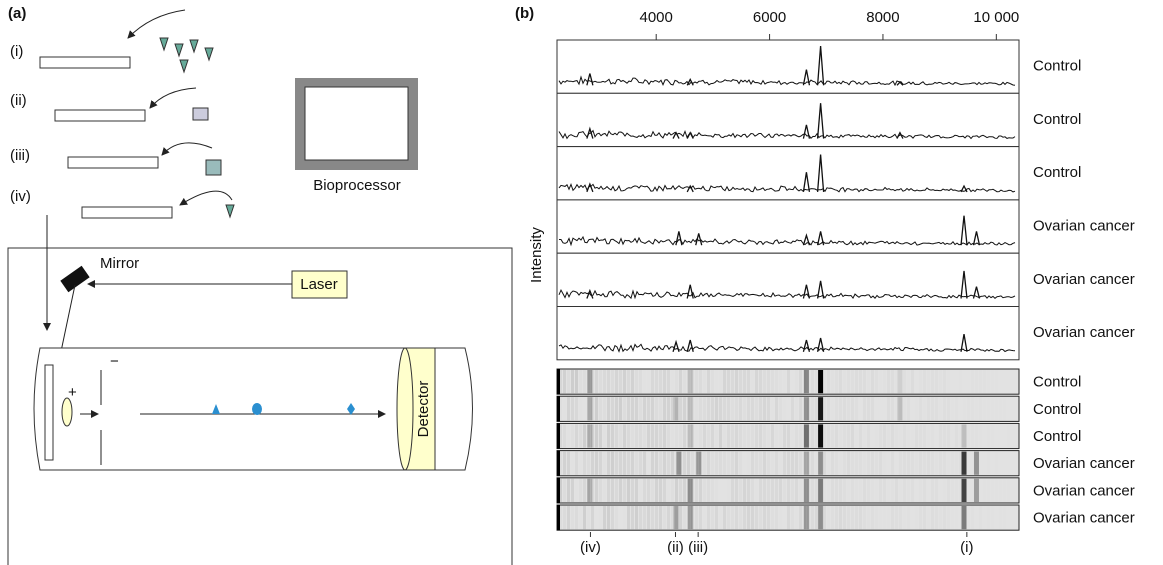 Image resolution: width=1163 pixels, height=565 pixels. Describe the element at coordinates (405, 409) in the screenshot. I see `detector-face` at that location.